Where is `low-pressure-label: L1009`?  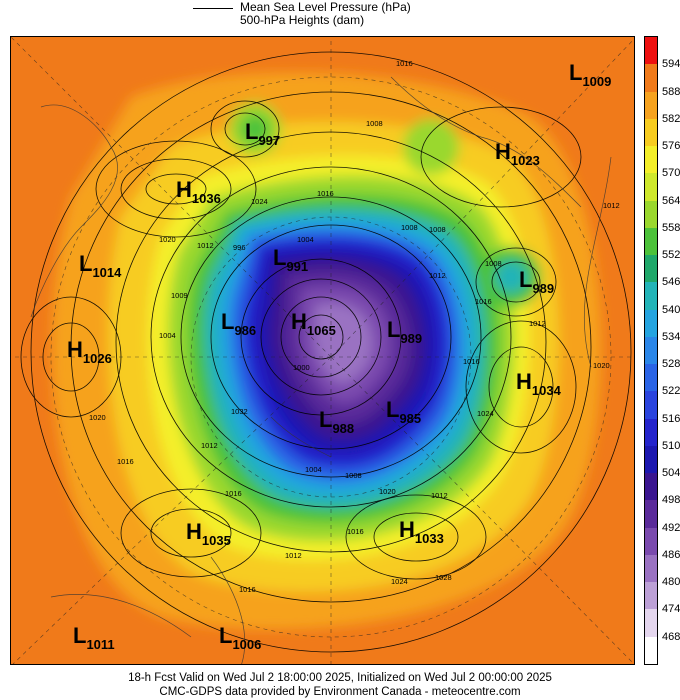
low-pressure-label: L1009 is located at coordinates (590, 74).